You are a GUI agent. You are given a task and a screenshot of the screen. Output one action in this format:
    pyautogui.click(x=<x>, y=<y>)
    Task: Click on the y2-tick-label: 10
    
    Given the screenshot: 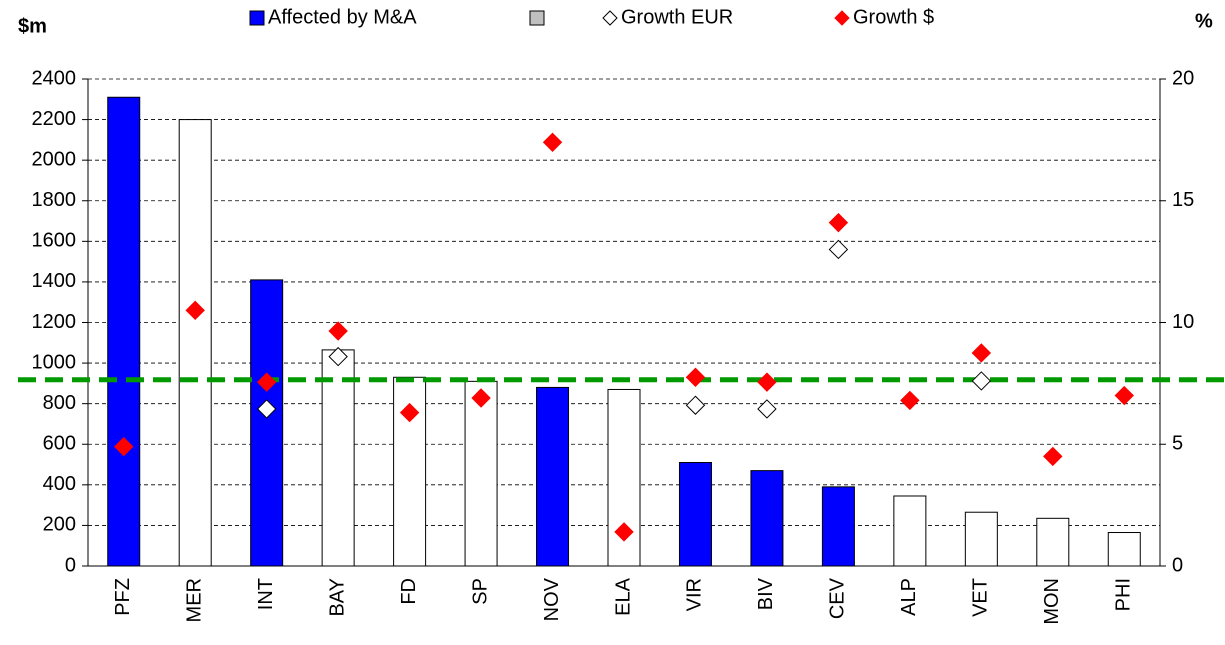 What is the action you would take?
    pyautogui.click(x=1183, y=322)
    